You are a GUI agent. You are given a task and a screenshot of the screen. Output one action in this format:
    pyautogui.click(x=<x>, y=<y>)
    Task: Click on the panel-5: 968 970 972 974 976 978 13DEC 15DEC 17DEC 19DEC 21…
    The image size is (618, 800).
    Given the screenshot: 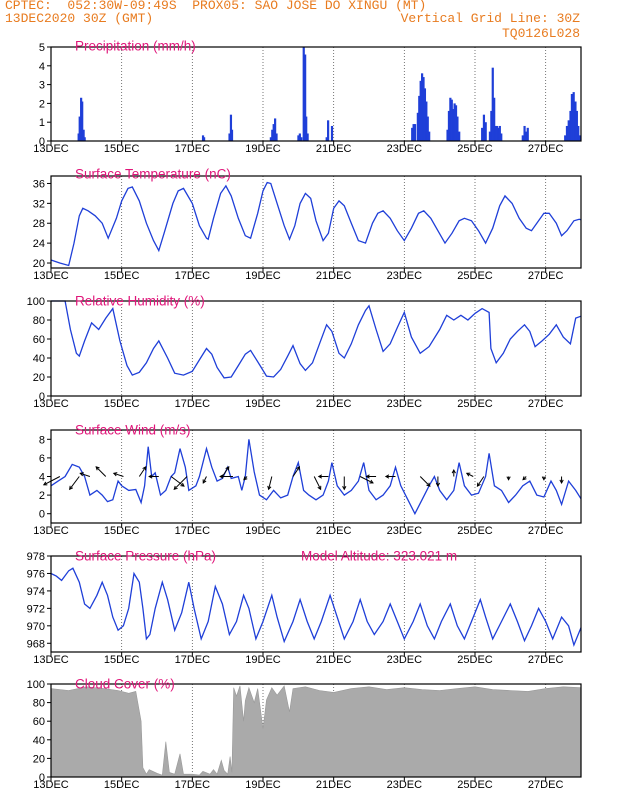 What is the action you would take?
    pyautogui.click(x=304, y=607)
    